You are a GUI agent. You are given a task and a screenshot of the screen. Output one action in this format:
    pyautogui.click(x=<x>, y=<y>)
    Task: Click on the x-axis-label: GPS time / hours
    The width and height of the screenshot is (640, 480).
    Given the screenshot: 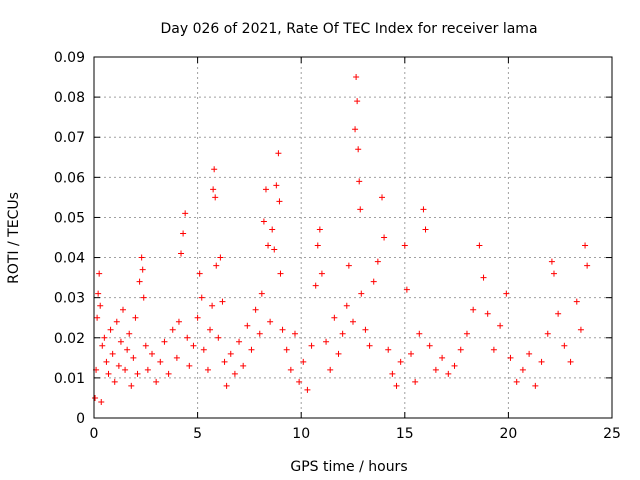 What is the action you would take?
    pyautogui.click(x=348, y=467)
    